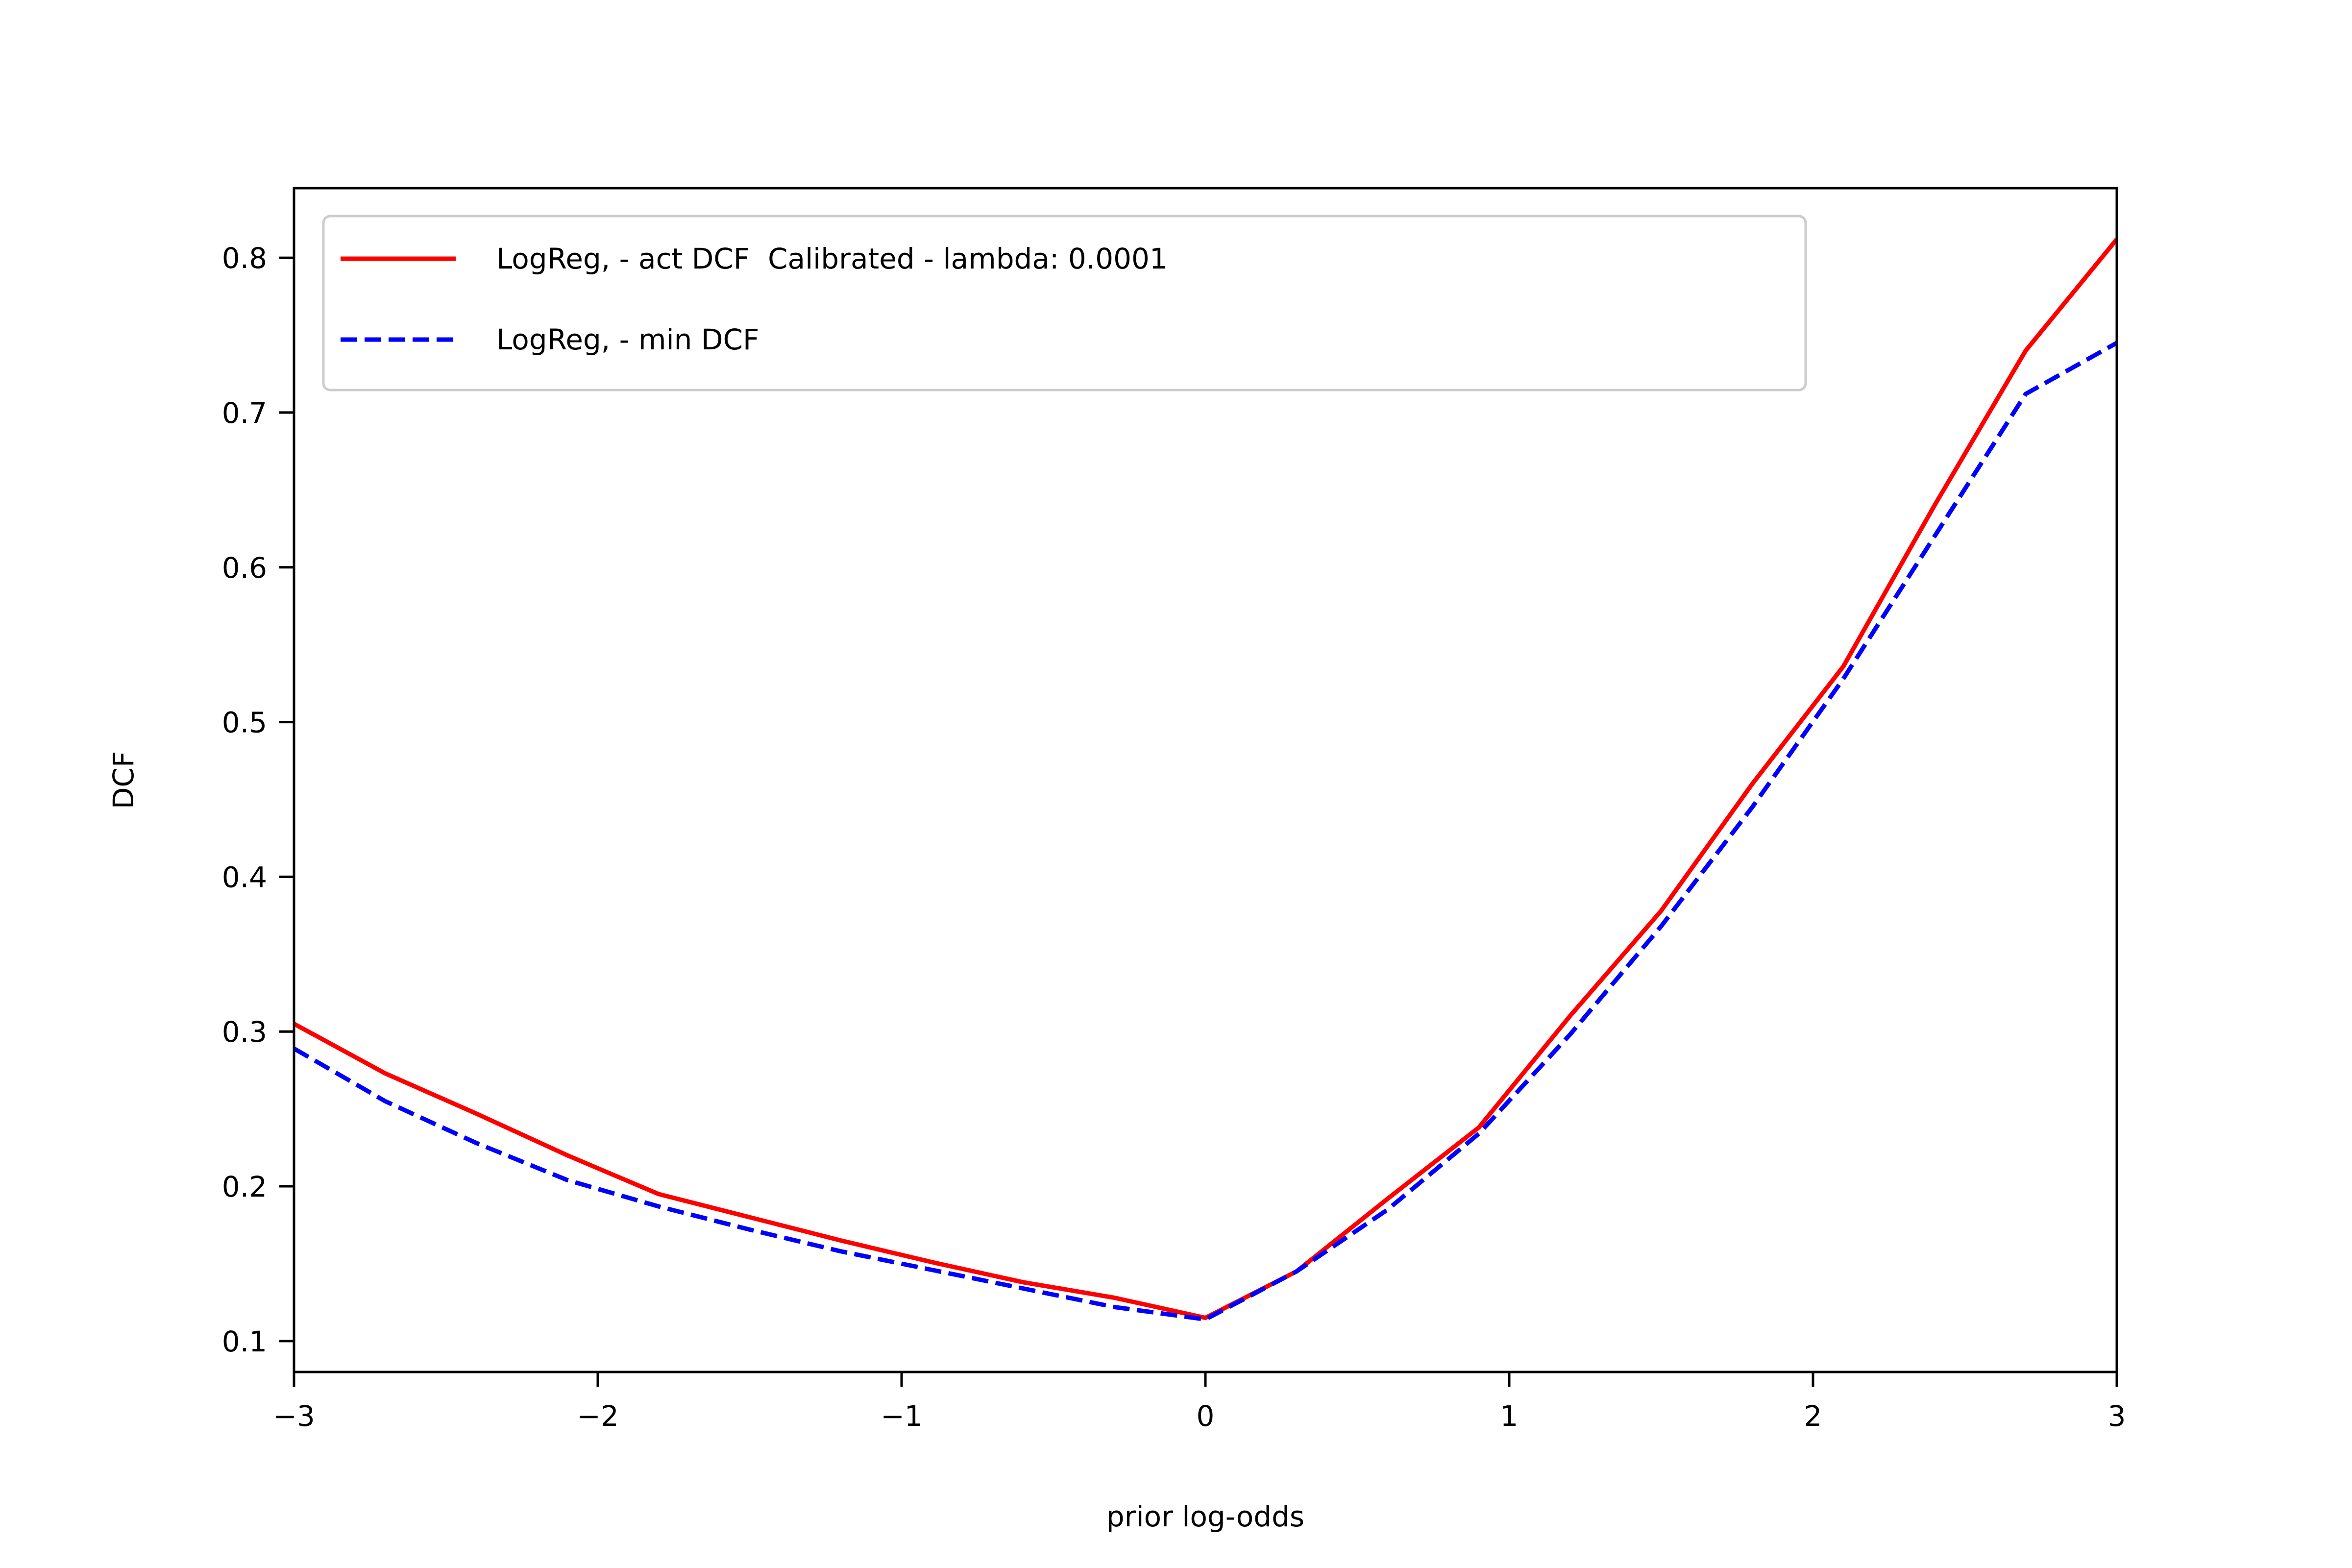  What do you see at coordinates (627, 339) in the screenshot?
I see `legend-label-min-dcf: LogReg, - min DCF` at bounding box center [627, 339].